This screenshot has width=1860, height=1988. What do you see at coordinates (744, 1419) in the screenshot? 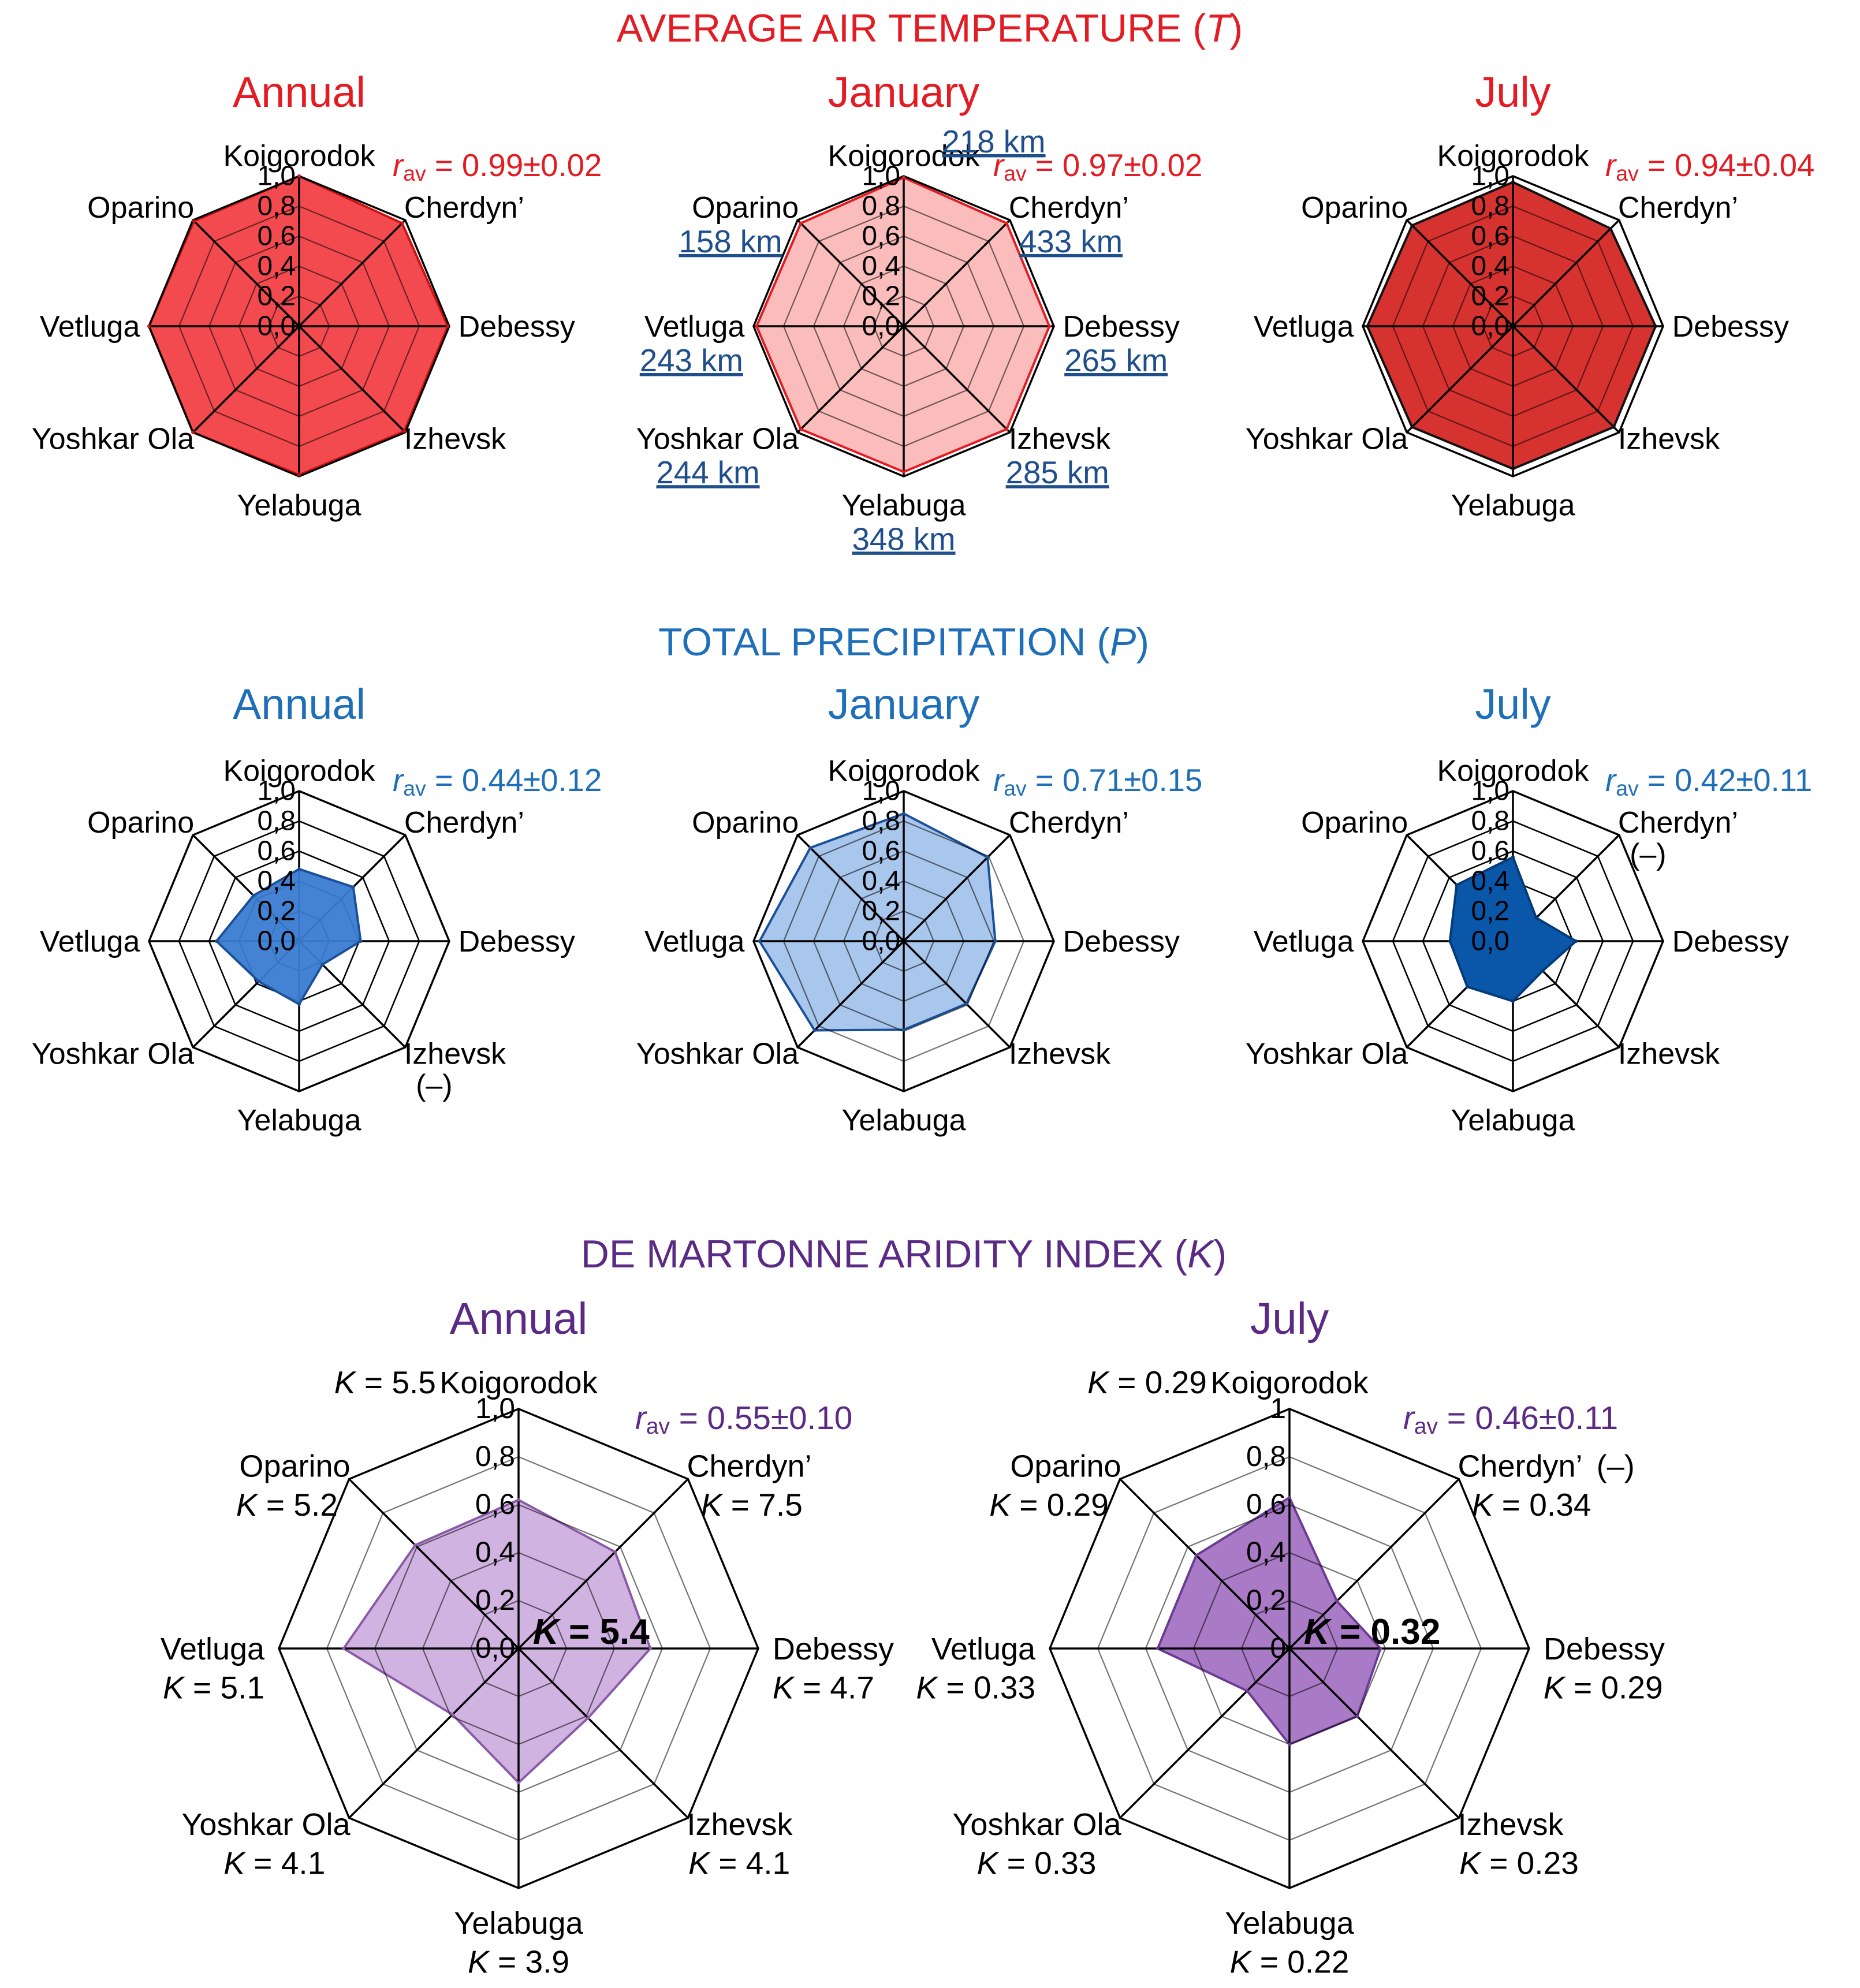
I see `radar-rav-label: rav = 0.55±0.10` at bounding box center [744, 1419].